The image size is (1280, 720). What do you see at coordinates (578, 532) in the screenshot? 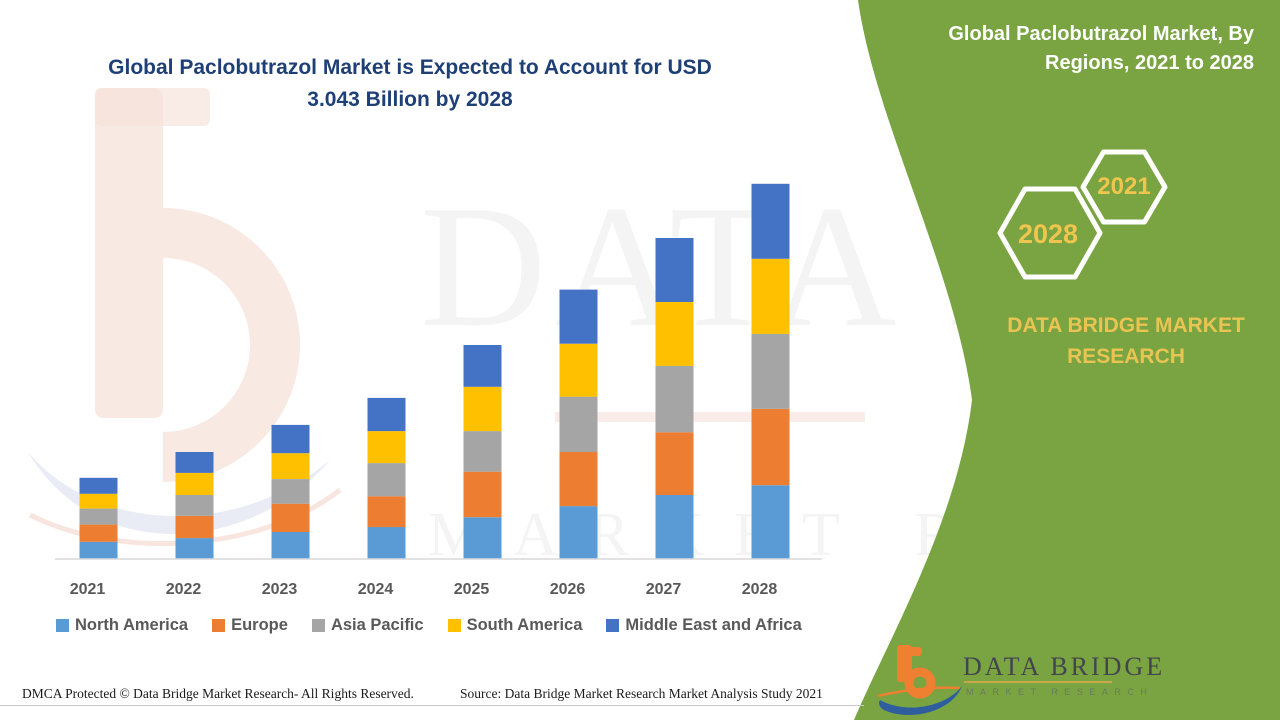
I see `bar-segment-2026-north-america` at bounding box center [578, 532].